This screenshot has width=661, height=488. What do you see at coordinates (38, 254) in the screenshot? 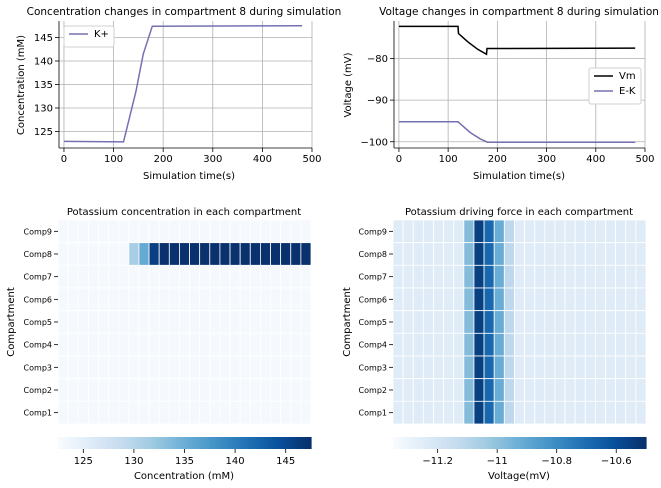
I see `row-label: Comp8` at bounding box center [38, 254].